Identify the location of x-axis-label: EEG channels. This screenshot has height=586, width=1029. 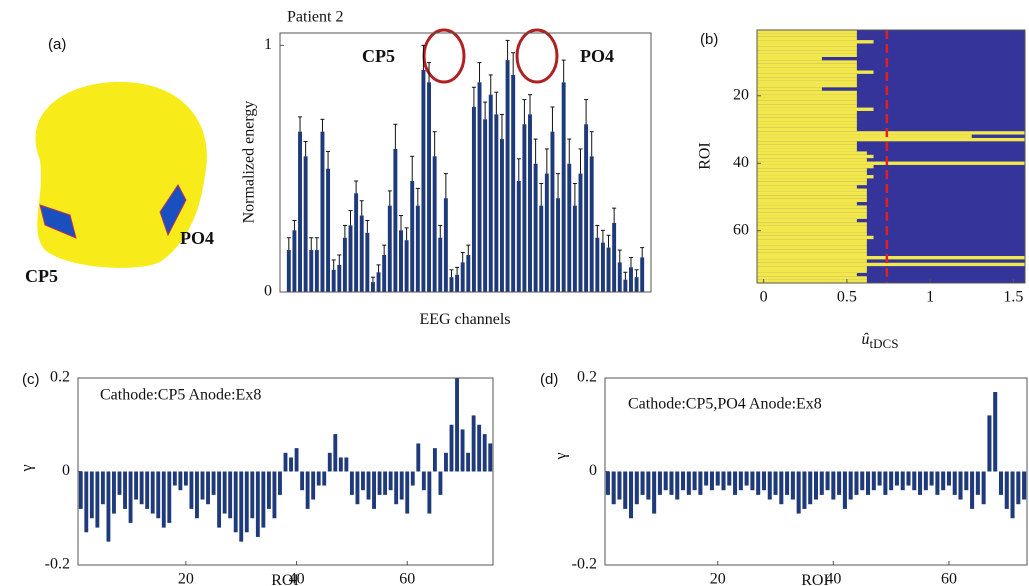
(464, 319).